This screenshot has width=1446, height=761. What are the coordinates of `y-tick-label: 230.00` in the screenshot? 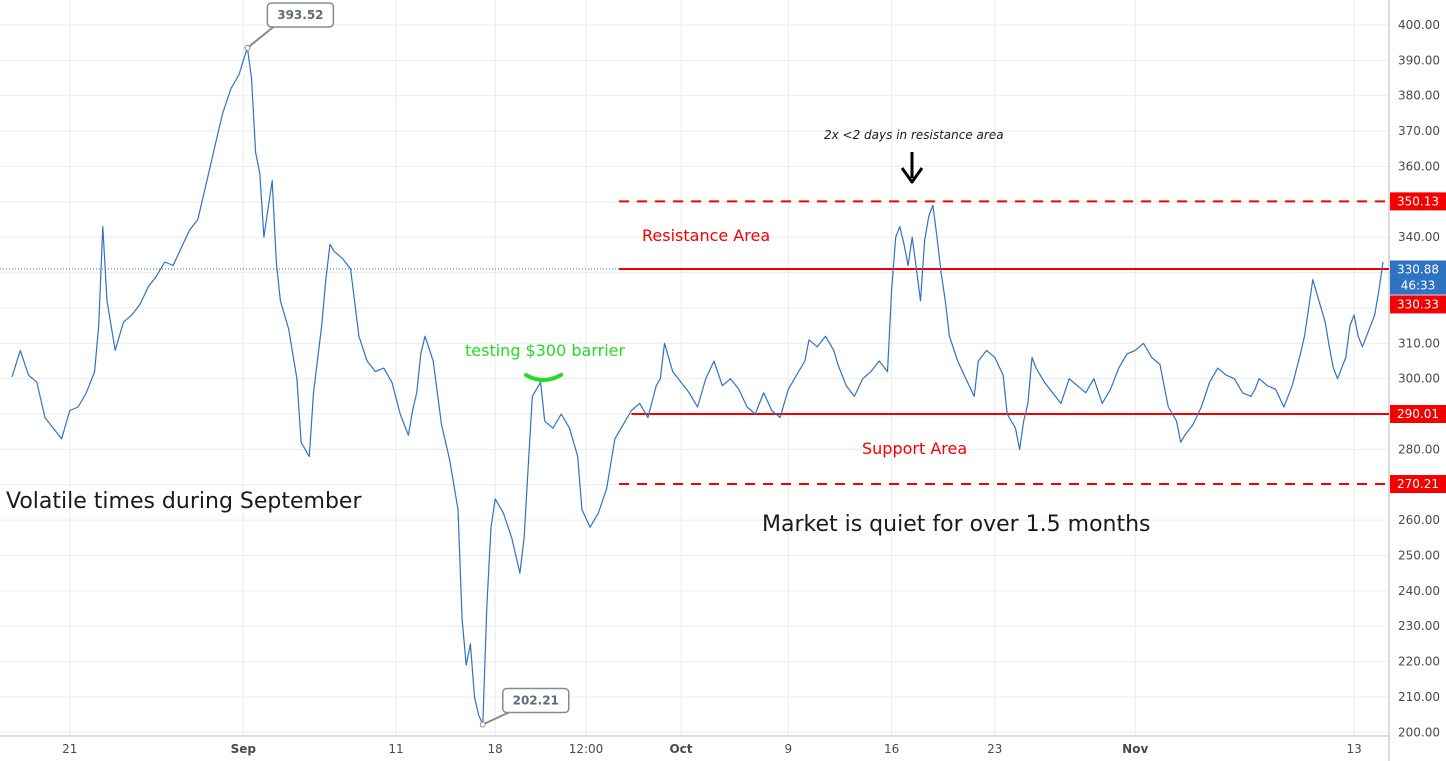 It's located at (1419, 626).